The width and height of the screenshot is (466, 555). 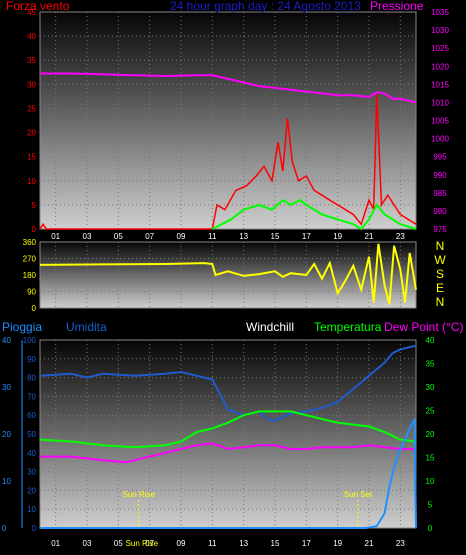 What do you see at coordinates (31, 396) in the screenshot?
I see `humidity-y-tick: 70` at bounding box center [31, 396].